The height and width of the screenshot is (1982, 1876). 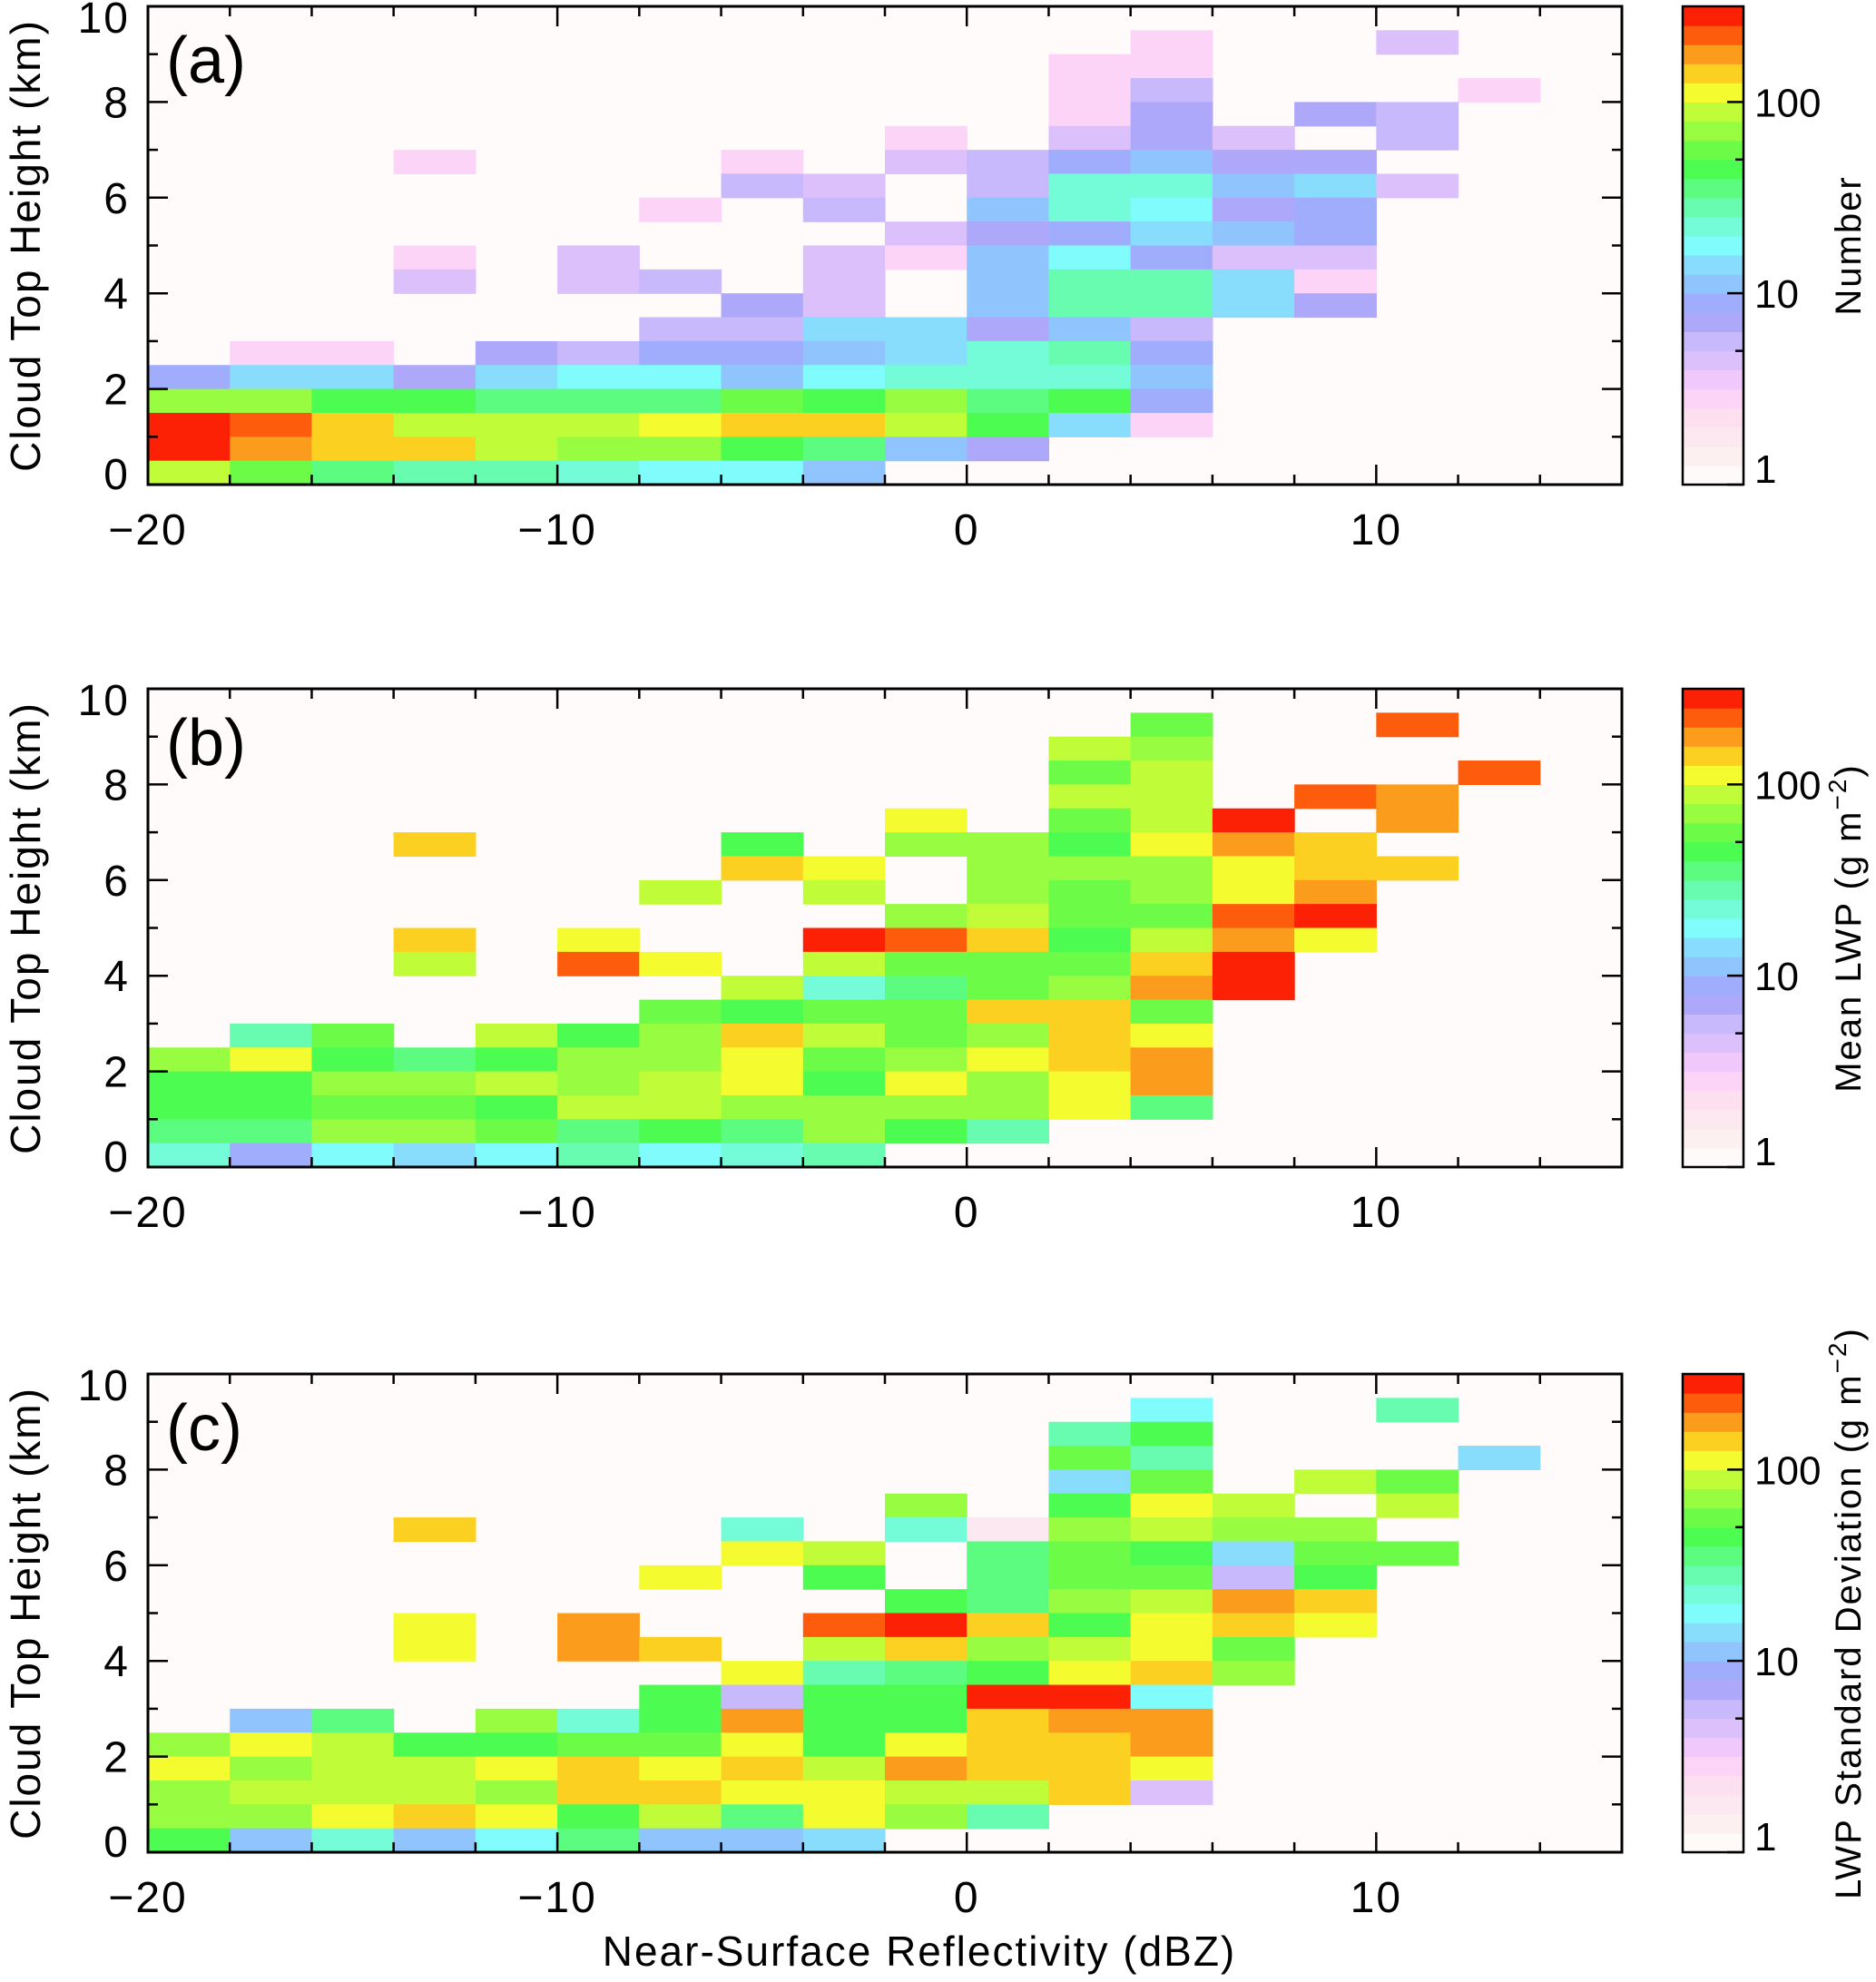 I want to click on y-tick-label: 8, so click(x=116, y=785).